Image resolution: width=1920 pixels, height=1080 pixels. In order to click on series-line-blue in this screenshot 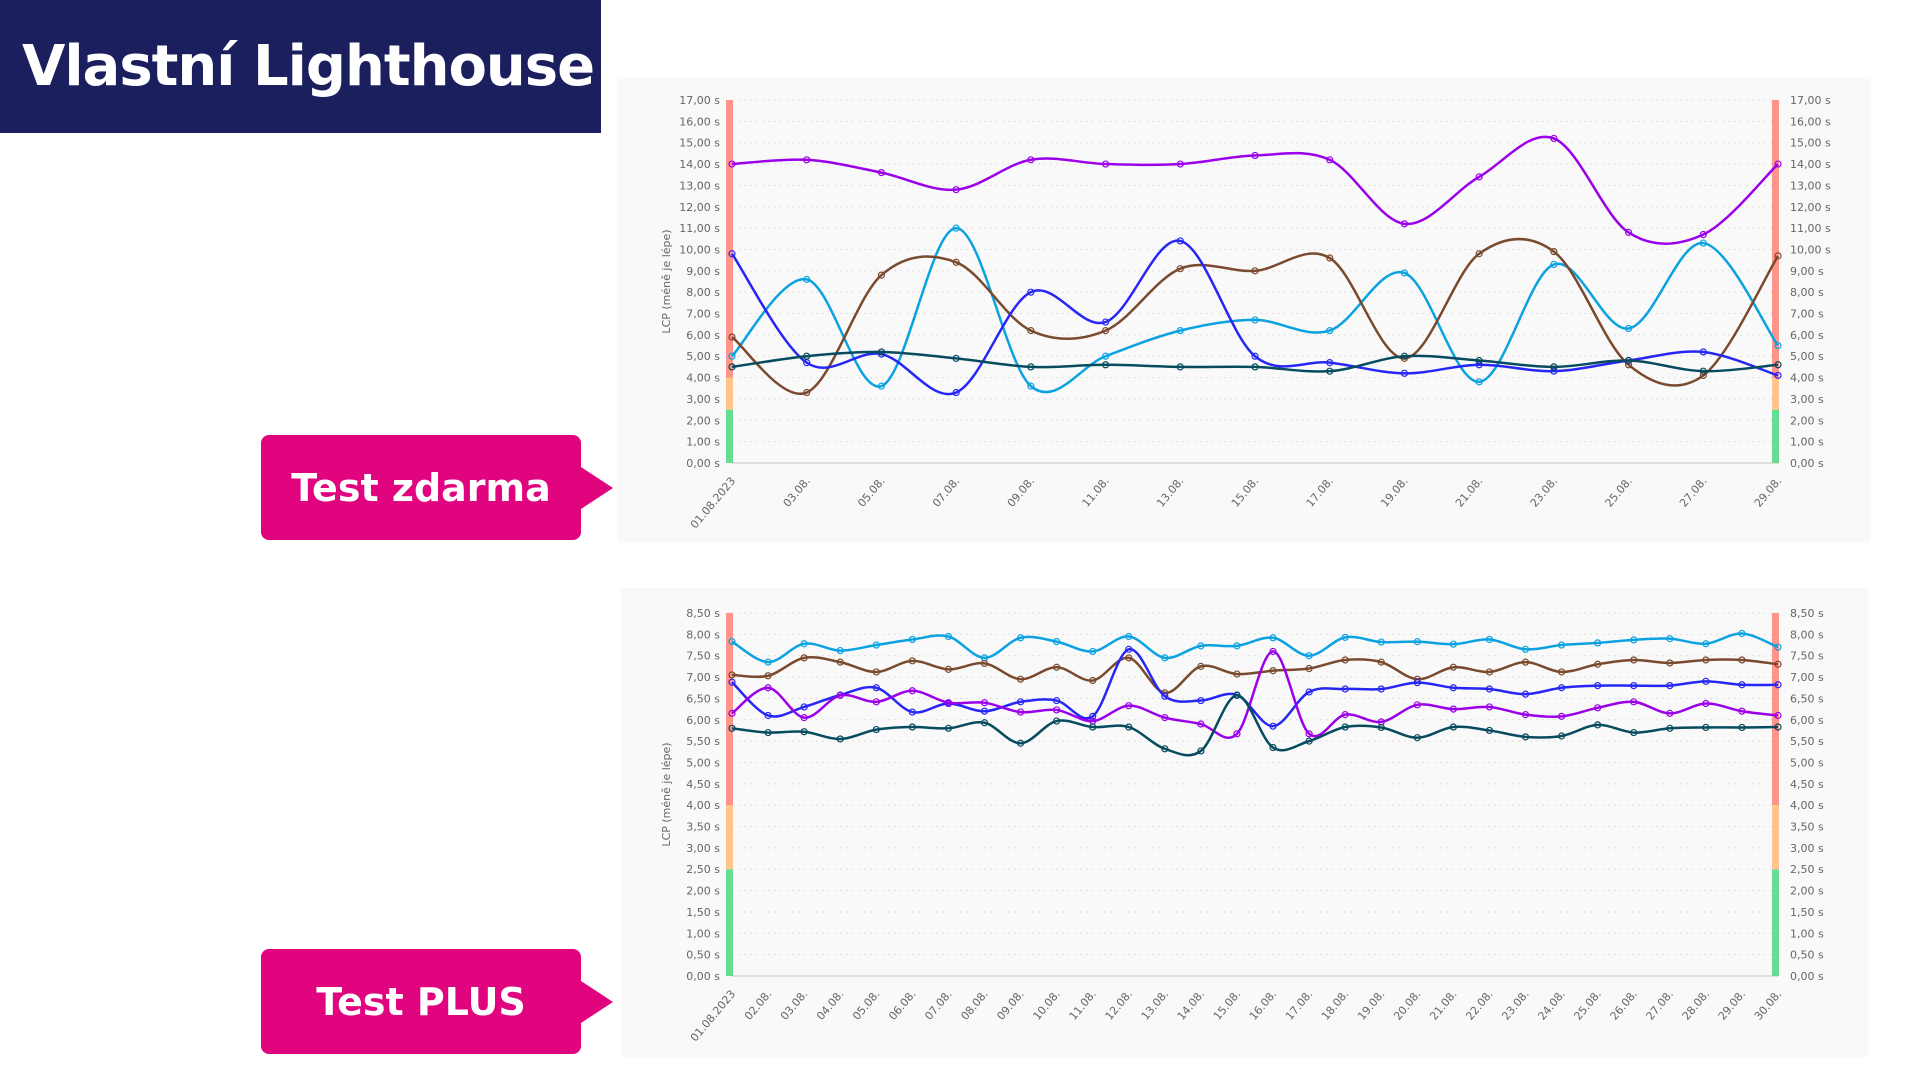, I will do `click(1254, 317)`.